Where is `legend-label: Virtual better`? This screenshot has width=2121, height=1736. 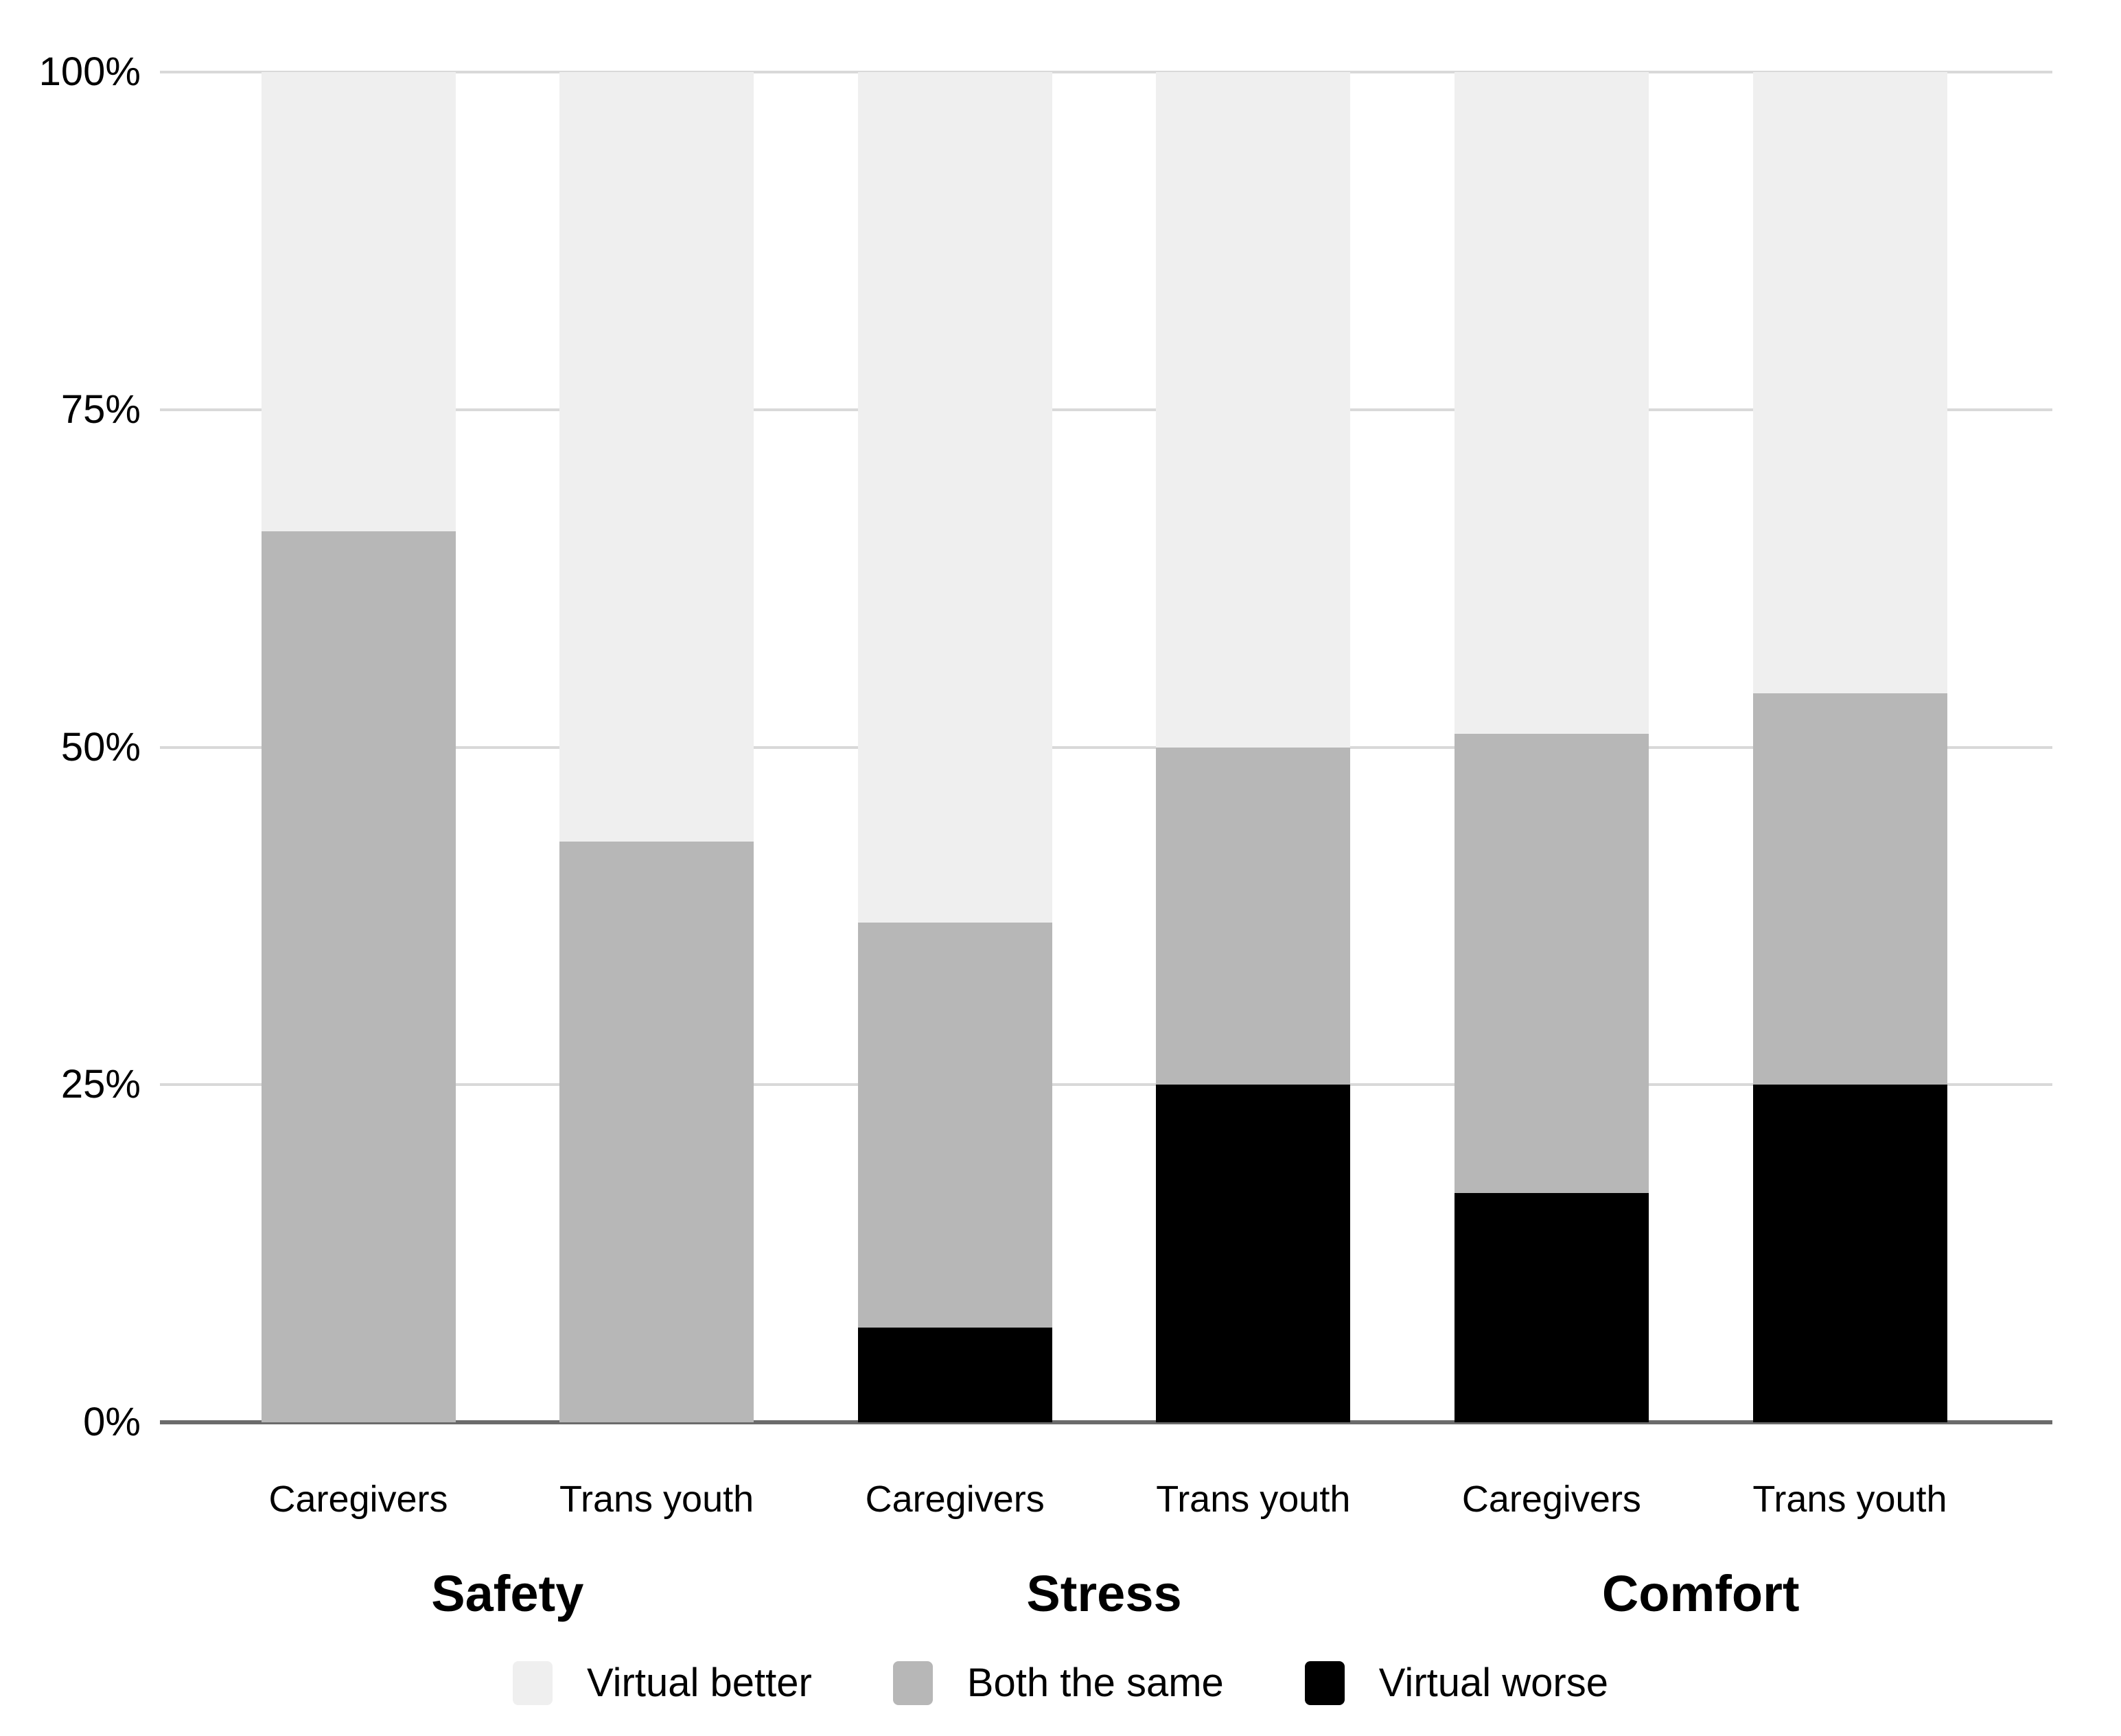
legend-label: Virtual better is located at coordinates (699, 1682).